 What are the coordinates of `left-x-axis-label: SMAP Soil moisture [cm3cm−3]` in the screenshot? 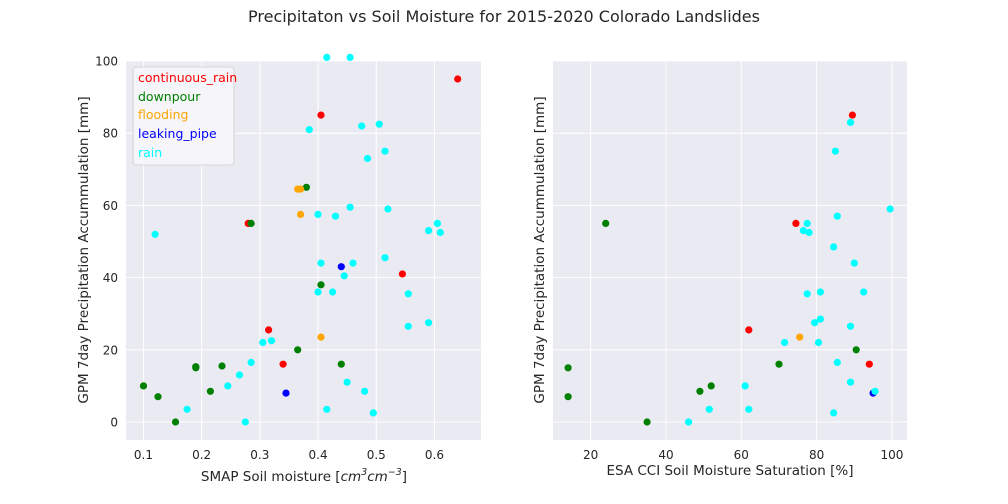 It's located at (304, 476).